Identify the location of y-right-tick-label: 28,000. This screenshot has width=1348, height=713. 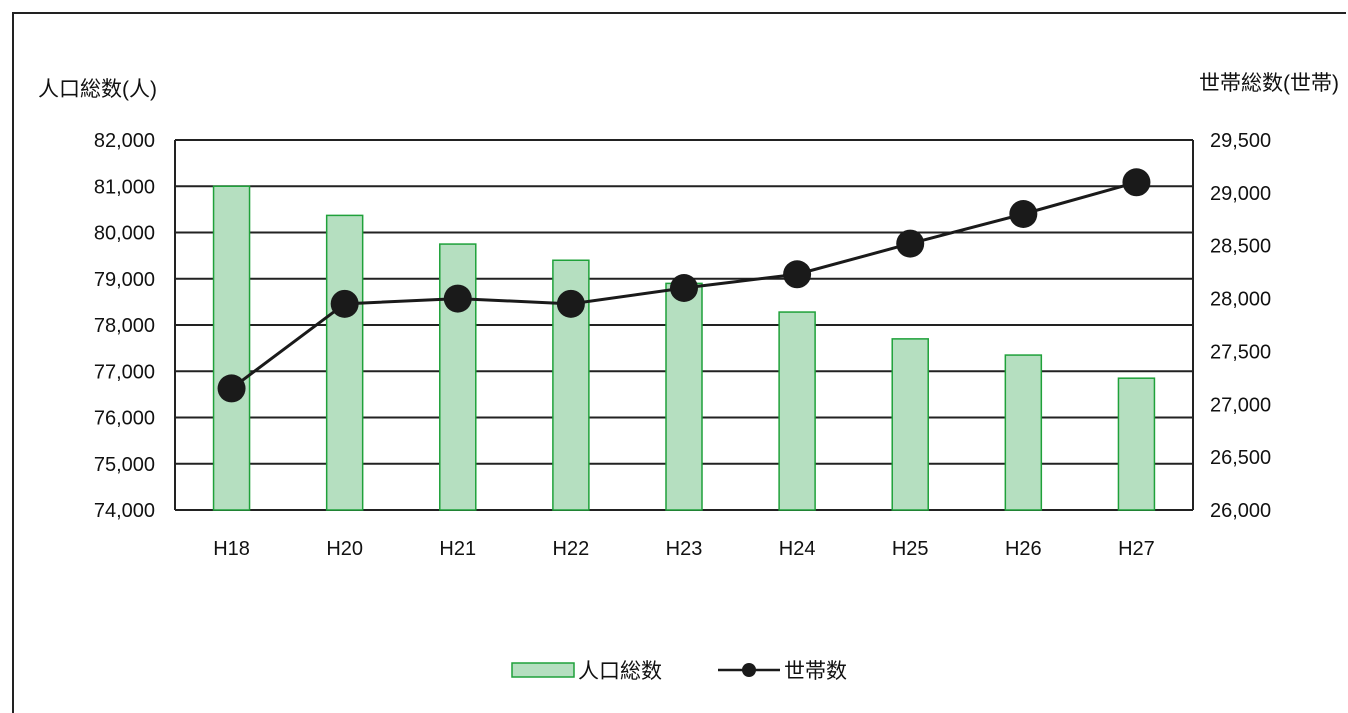
(1240, 300).